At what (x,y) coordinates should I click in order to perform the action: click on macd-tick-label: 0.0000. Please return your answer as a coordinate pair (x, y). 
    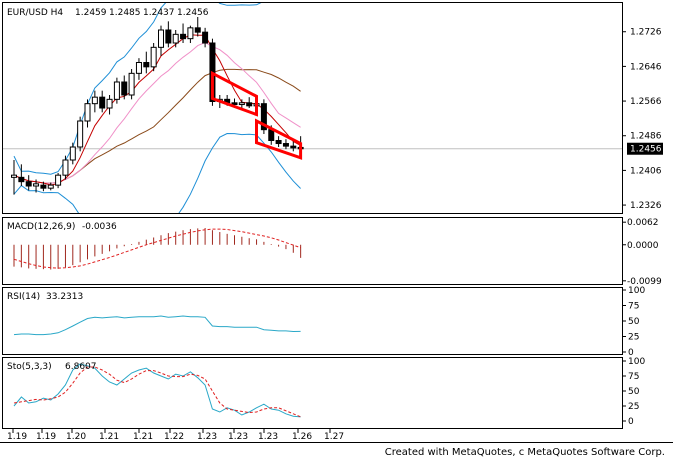
    Looking at the image, I should click on (643, 246).